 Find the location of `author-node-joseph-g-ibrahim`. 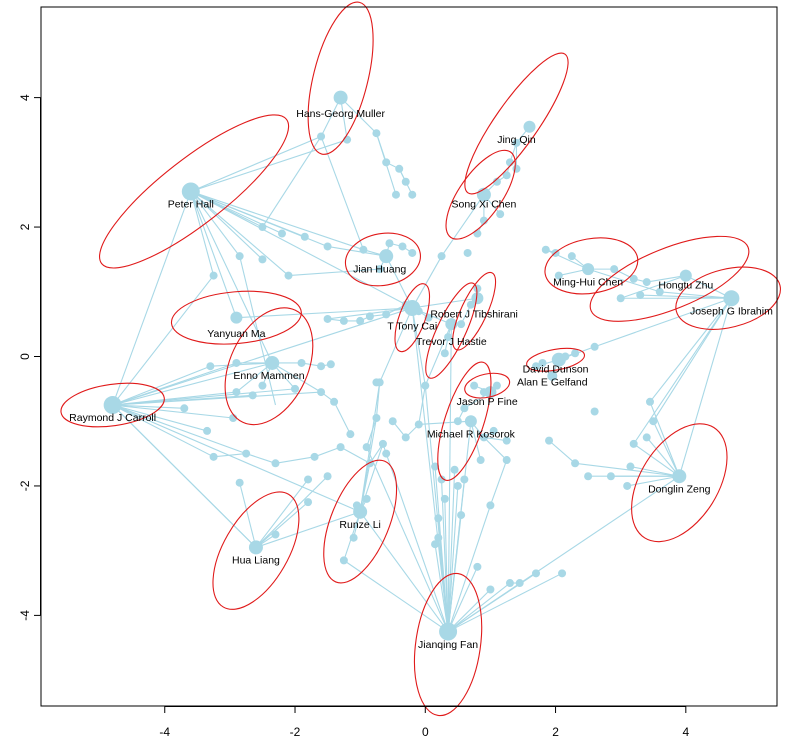

author-node-joseph-g-ibrahim is located at coordinates (731, 298).